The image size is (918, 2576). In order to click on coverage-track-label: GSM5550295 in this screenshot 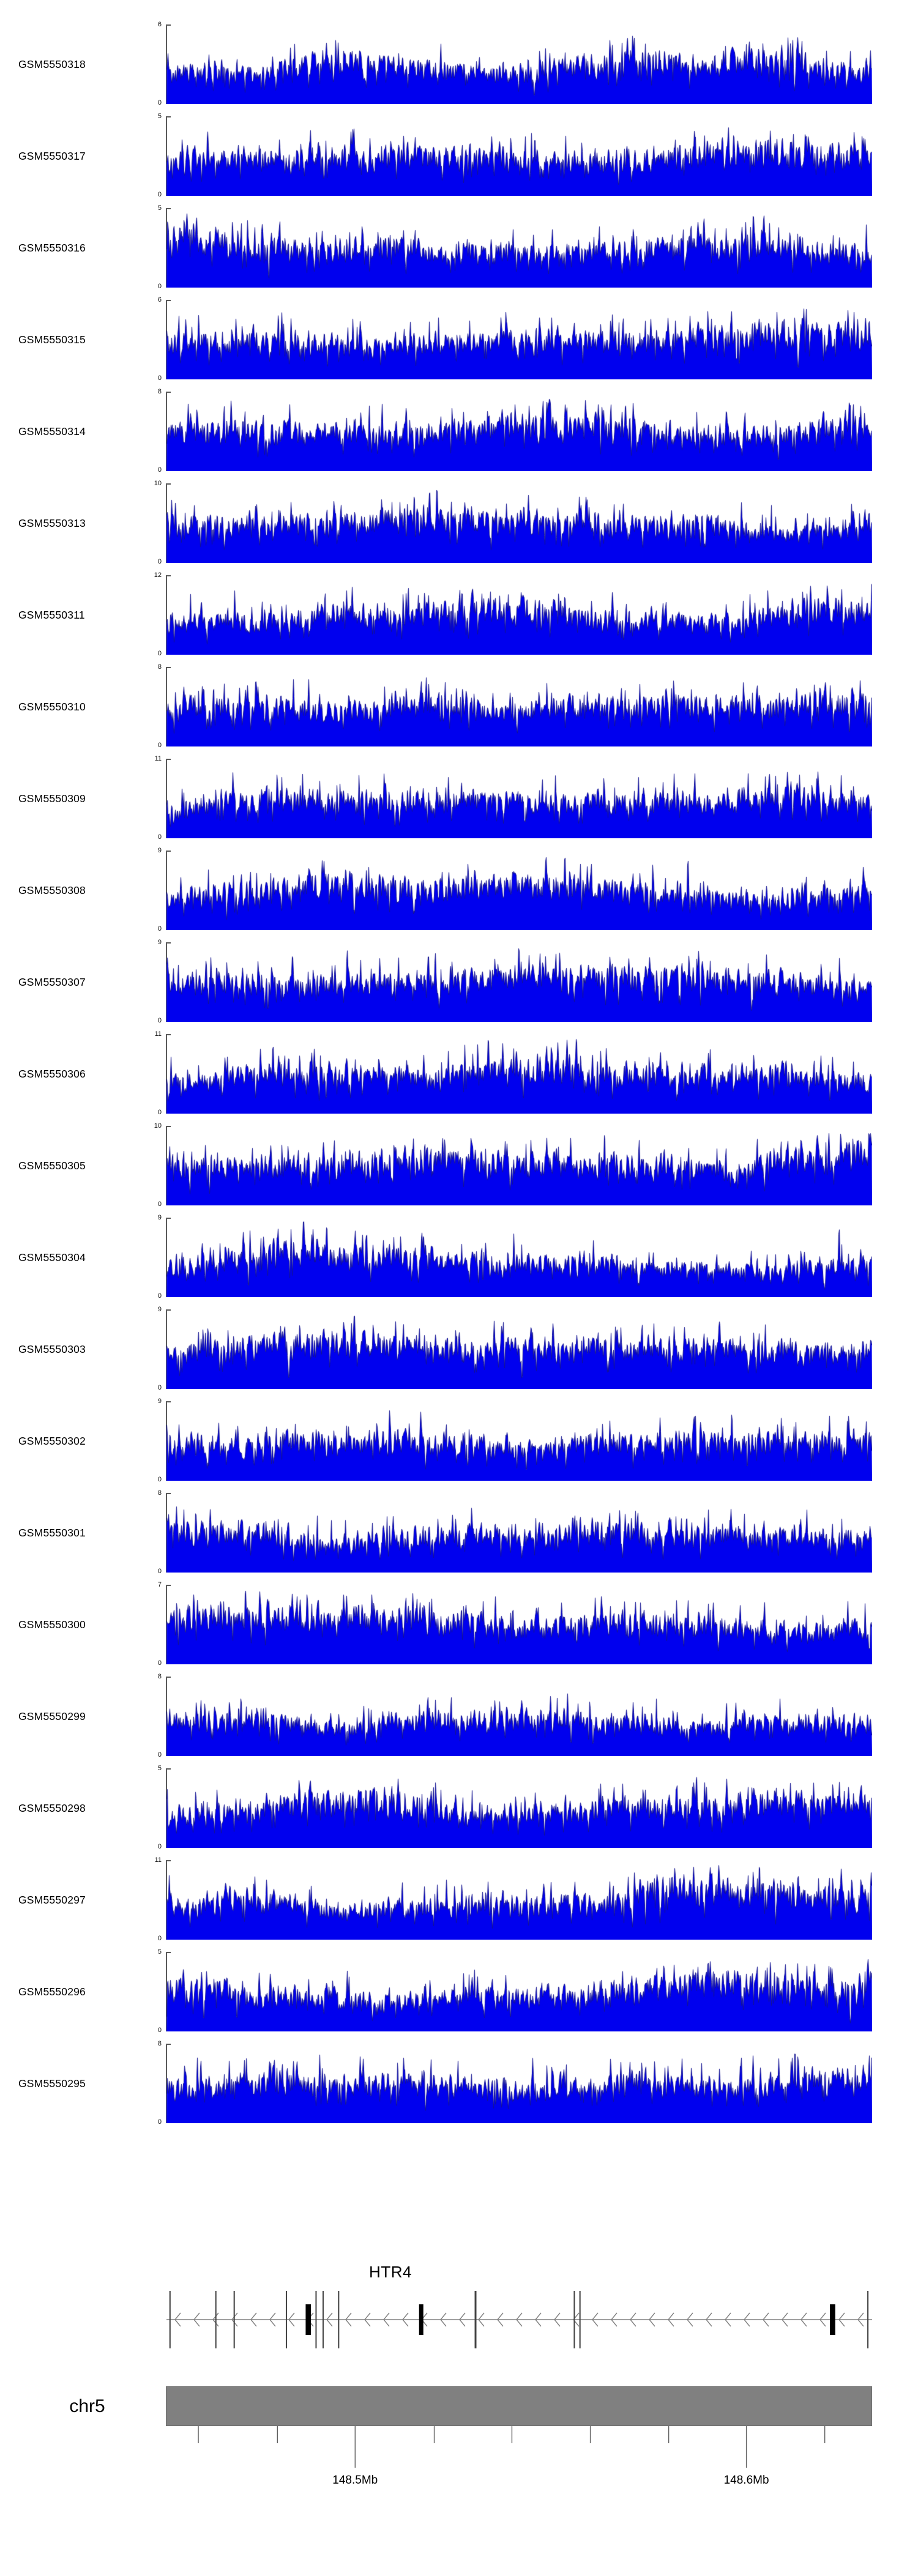, I will do `click(52, 2084)`.